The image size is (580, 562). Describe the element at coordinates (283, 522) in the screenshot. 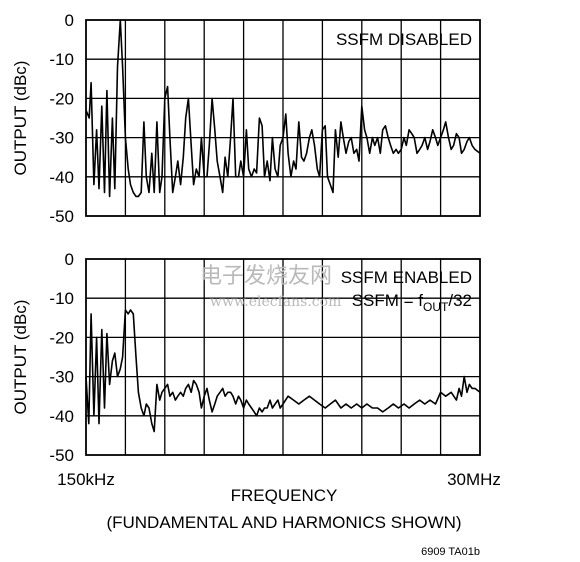

I see `x-axis-subtitle: (FUNDAMENTAL AND HARMONICS SHOWN)` at that location.